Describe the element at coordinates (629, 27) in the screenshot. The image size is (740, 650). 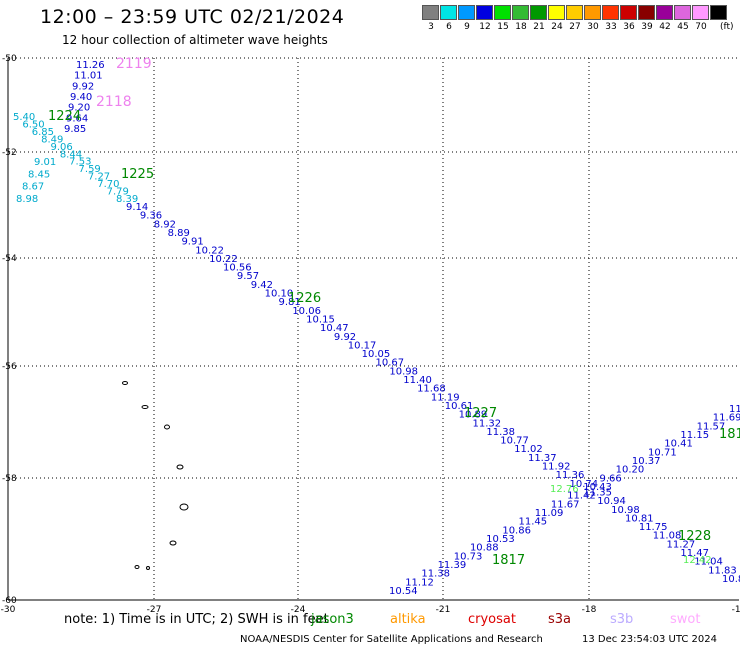
I see `legend-label: 36` at that location.